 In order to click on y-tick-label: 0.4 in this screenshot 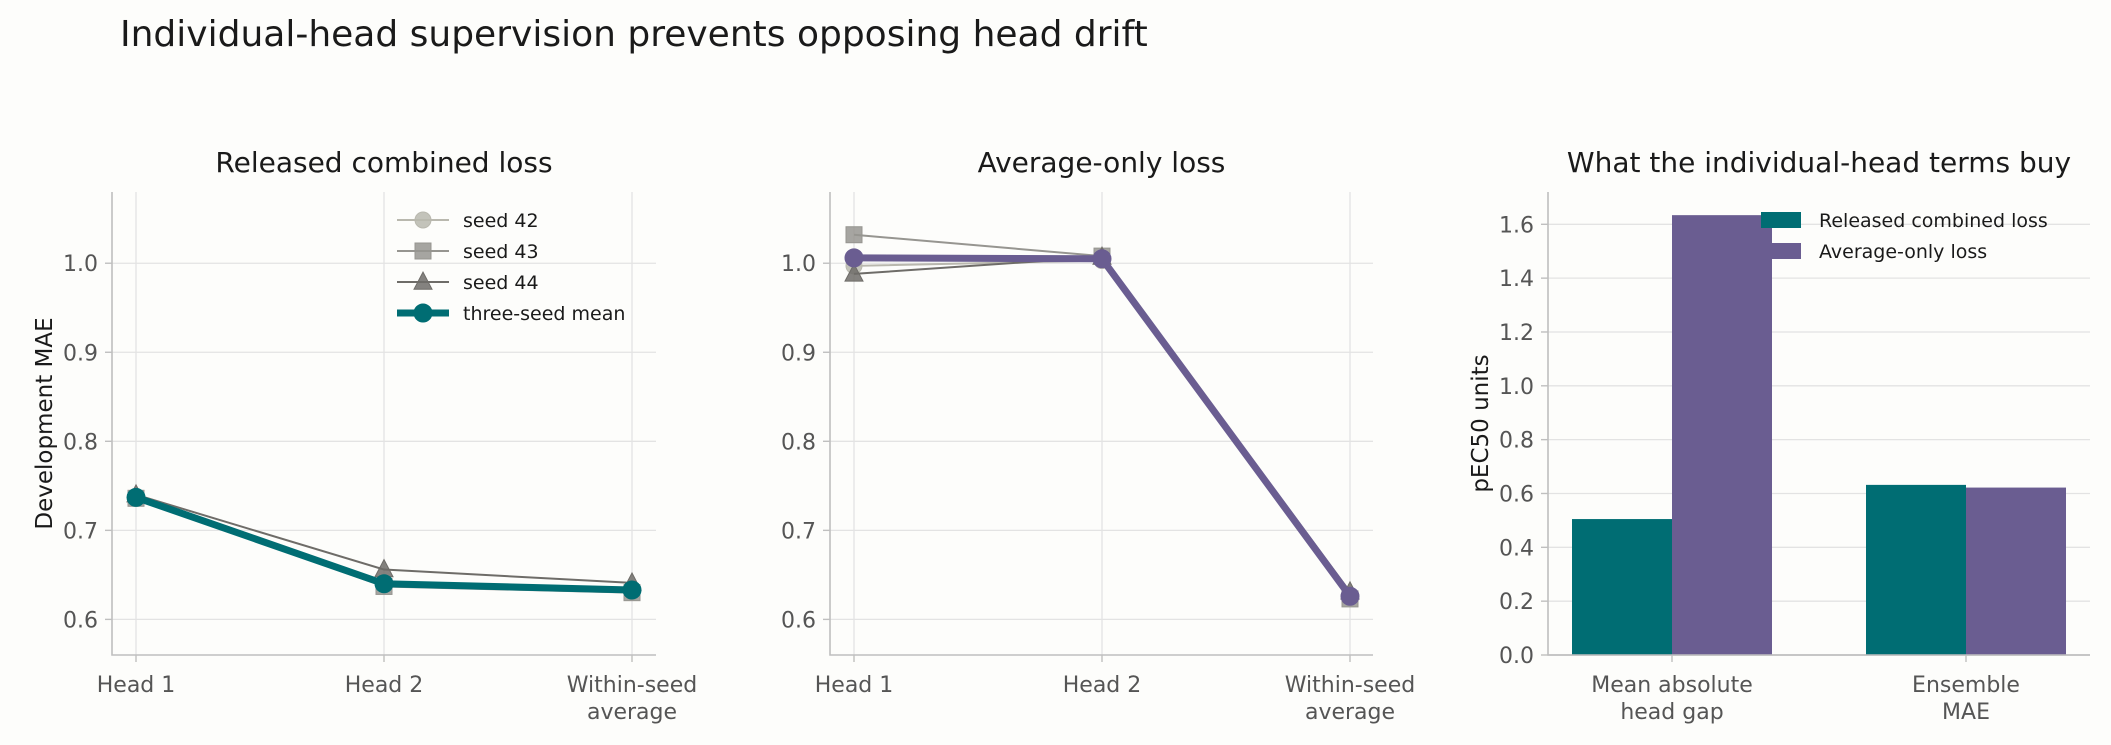, I will do `click(1516, 548)`.